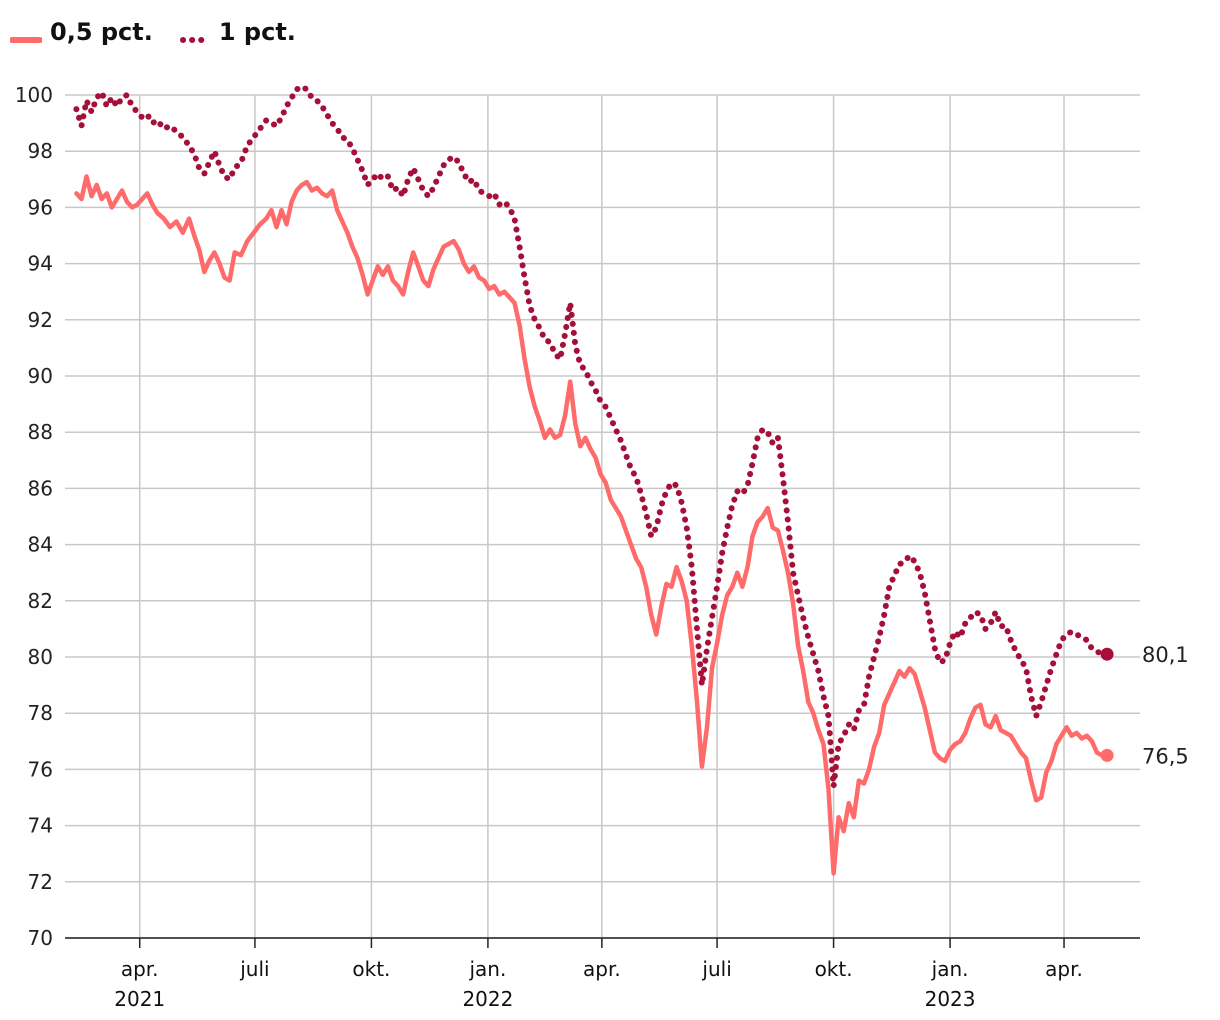 The width and height of the screenshot is (1220, 1020). I want to click on y-tick-label: 78, so click(40, 713).